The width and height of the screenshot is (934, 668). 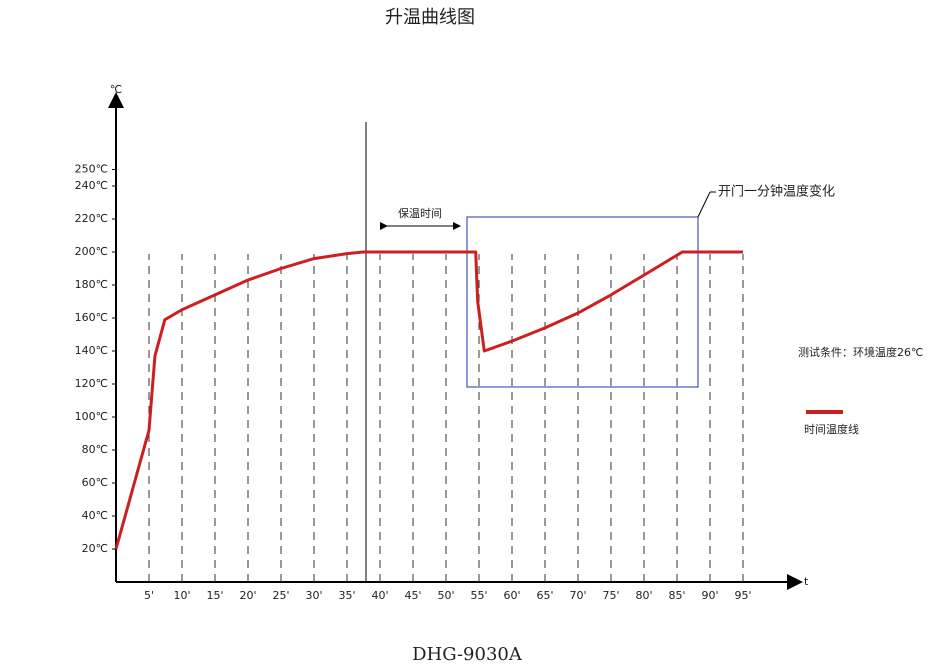 What do you see at coordinates (379, 595) in the screenshot?
I see `x-tick-label: 40'` at bounding box center [379, 595].